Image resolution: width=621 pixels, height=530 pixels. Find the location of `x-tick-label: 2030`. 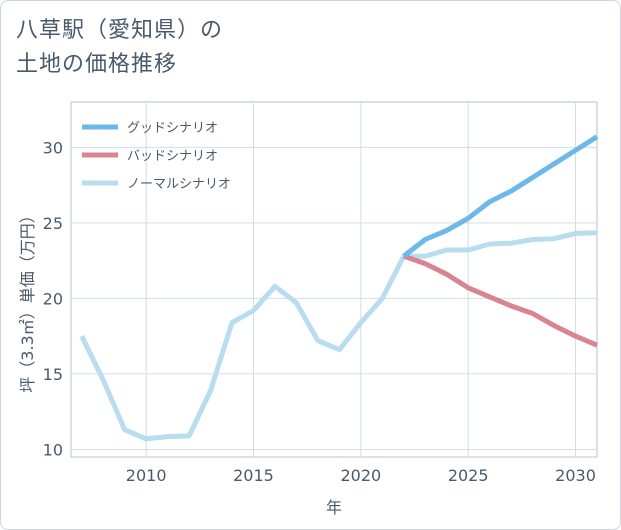

x-tick-label: 2030 is located at coordinates (575, 475).